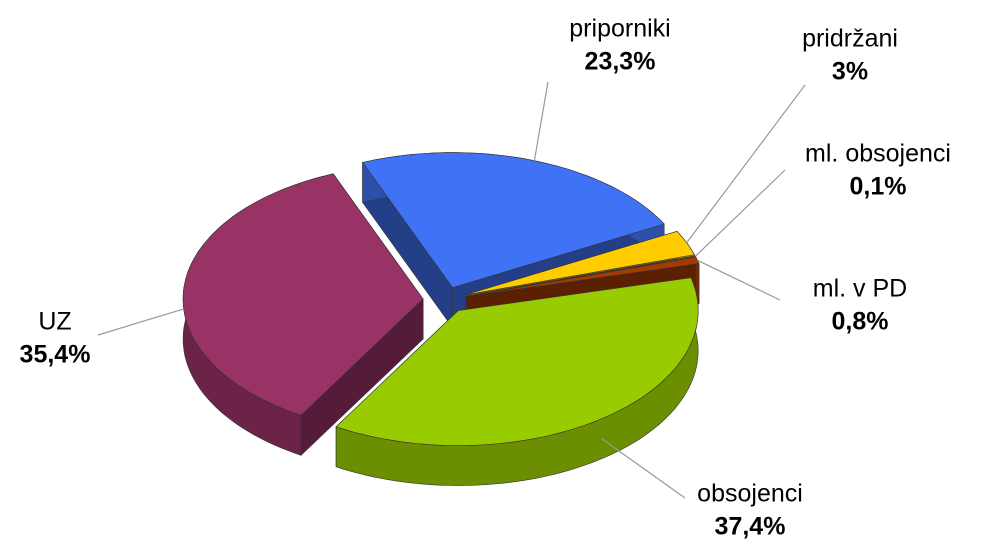  What do you see at coordinates (850, 72) in the screenshot?
I see `slice-value-label: 3%` at bounding box center [850, 72].